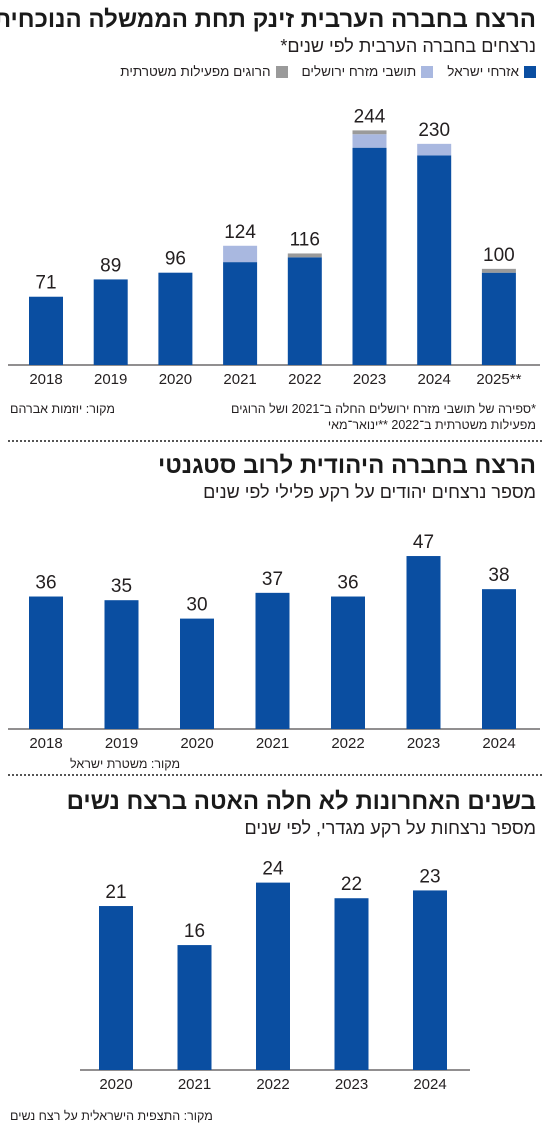 Image resolution: width=550 pixels, height=1142 pixels. Describe the element at coordinates (194, 931) in the screenshot. I see `value-label-2021: 16` at that location.